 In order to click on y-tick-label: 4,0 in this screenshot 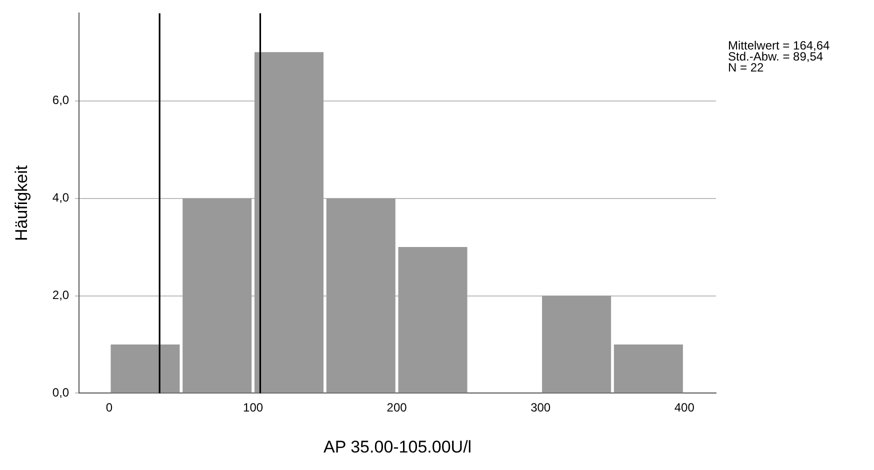, I will do `click(61, 197)`.